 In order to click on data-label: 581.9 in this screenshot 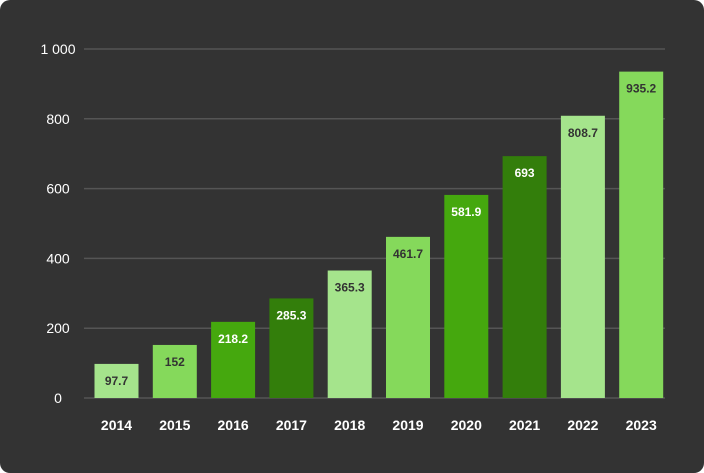, I will do `click(466, 212)`.